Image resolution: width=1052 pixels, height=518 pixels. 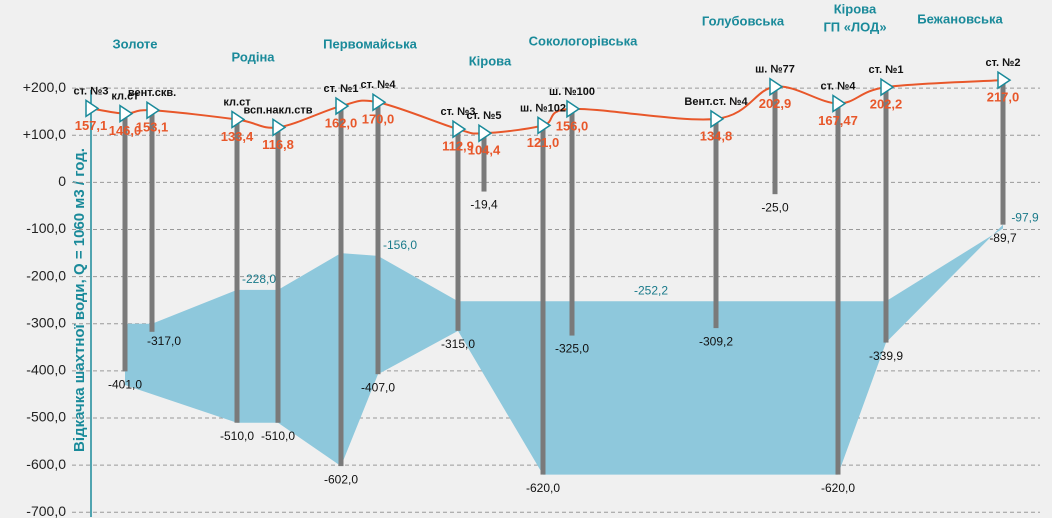 I want to click on shaft-name: ст. №5, so click(x=483, y=116).